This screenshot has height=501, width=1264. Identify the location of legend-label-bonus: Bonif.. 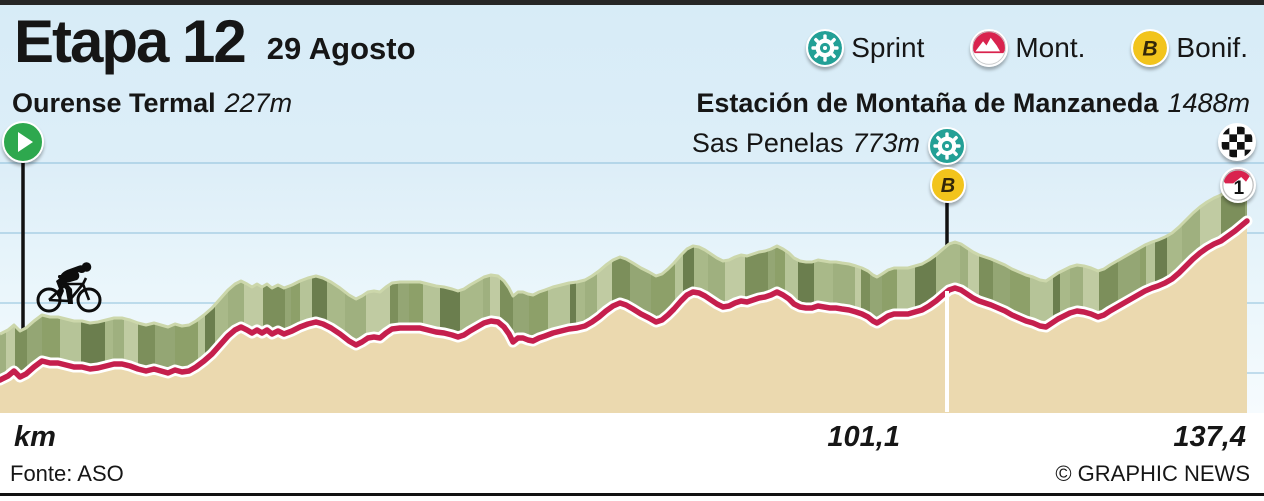
(1212, 47).